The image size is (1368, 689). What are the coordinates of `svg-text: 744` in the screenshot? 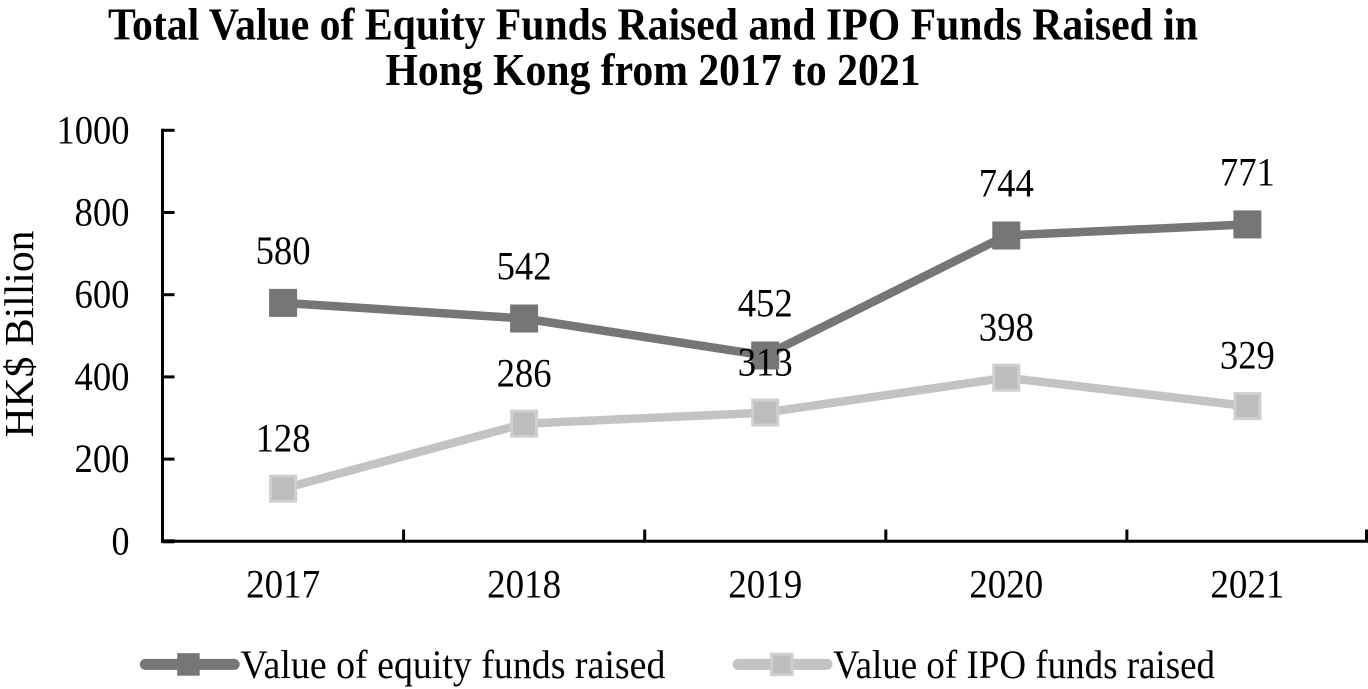 It's located at (1006, 183).